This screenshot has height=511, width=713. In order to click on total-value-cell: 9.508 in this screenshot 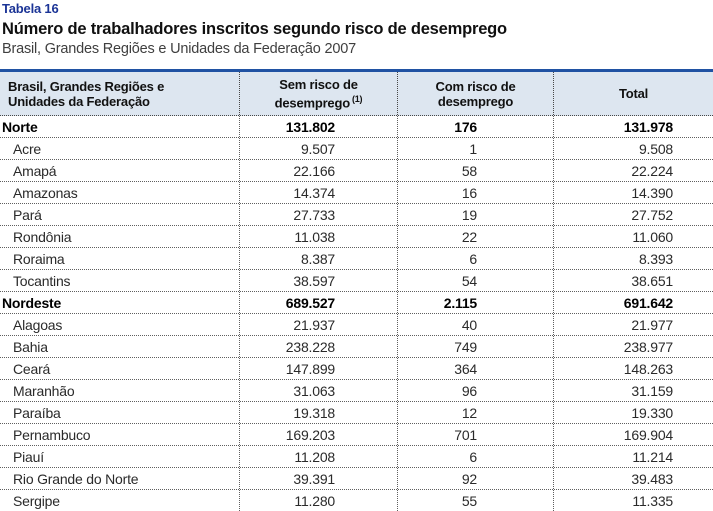, I will do `click(633, 148)`.